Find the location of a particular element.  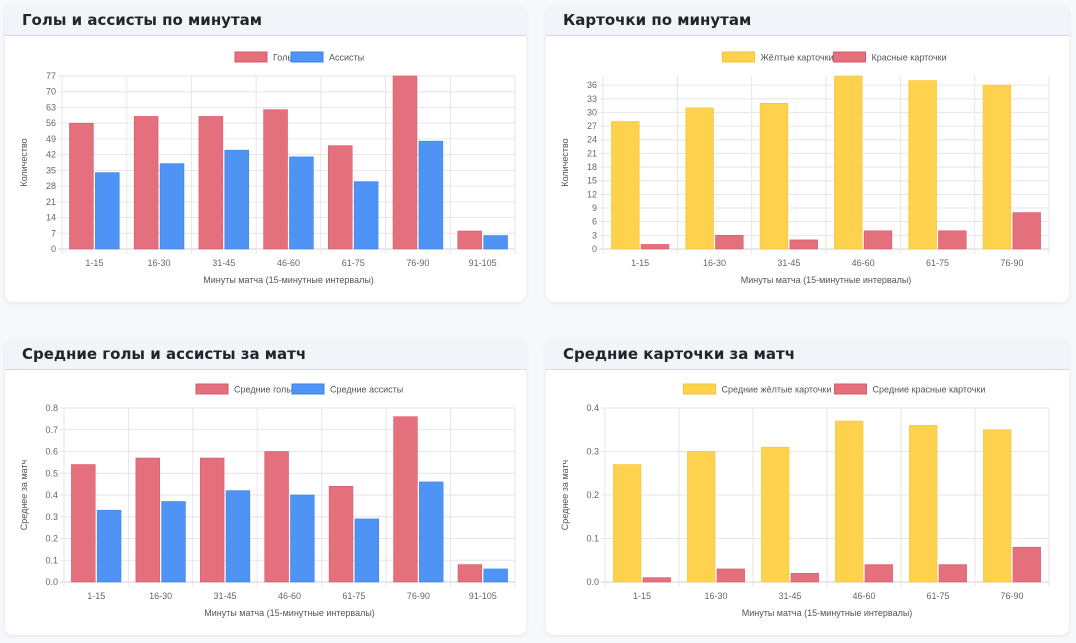

x-axis: 1-15 16-30 31-45 46-60 61-75 76-90 91-105 is located at coordinates (288, 172).